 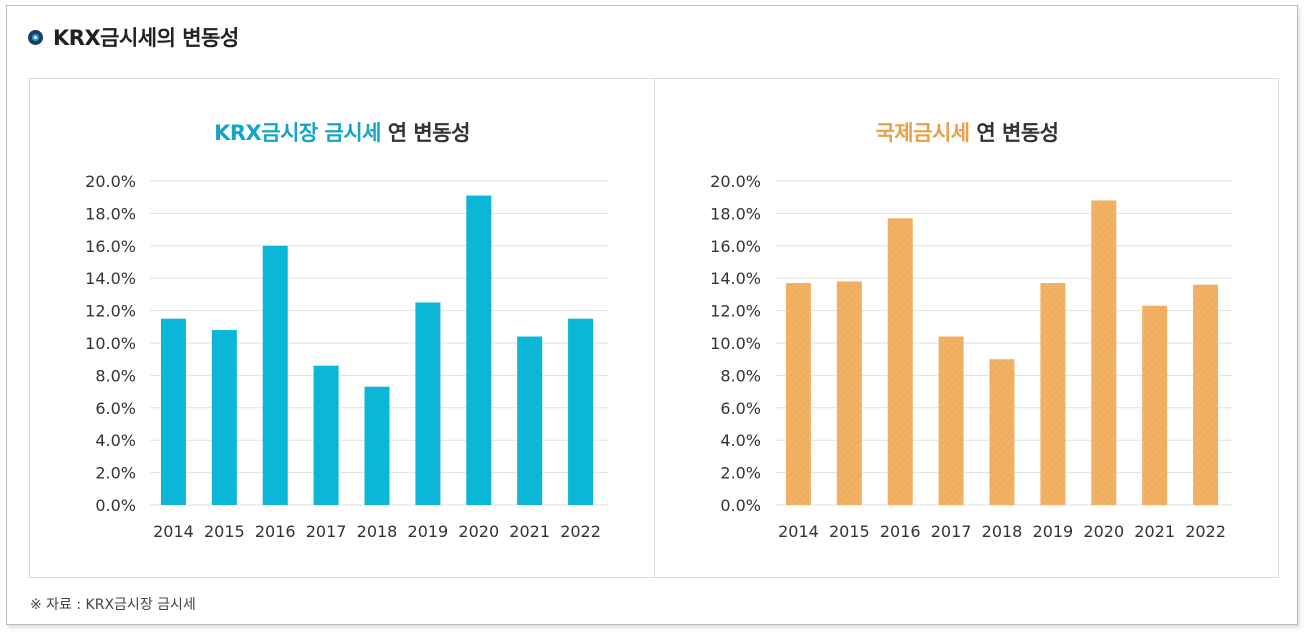 I want to click on source-note: ※ 자료 : KRX금시장 금시세, so click(x=113, y=605).